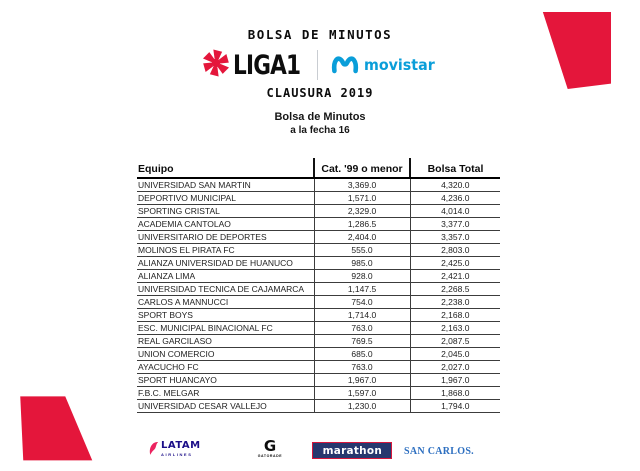  What do you see at coordinates (225, 237) in the screenshot?
I see `team-cell: UNIVERSITARIO DE DEPORTES` at bounding box center [225, 237].